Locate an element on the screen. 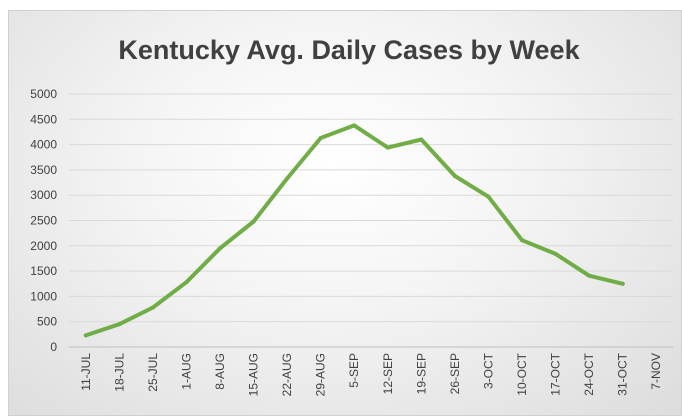 This screenshot has height=416, width=682. y-tick-label: 4500 is located at coordinates (43, 119).